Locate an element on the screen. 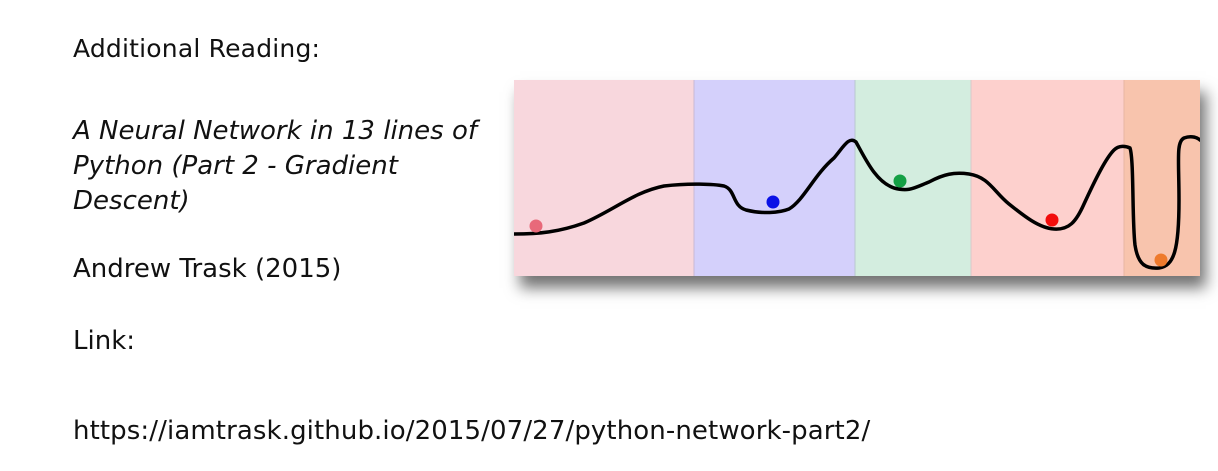 The image size is (1218, 471). ball-red is located at coordinates (1052, 220).